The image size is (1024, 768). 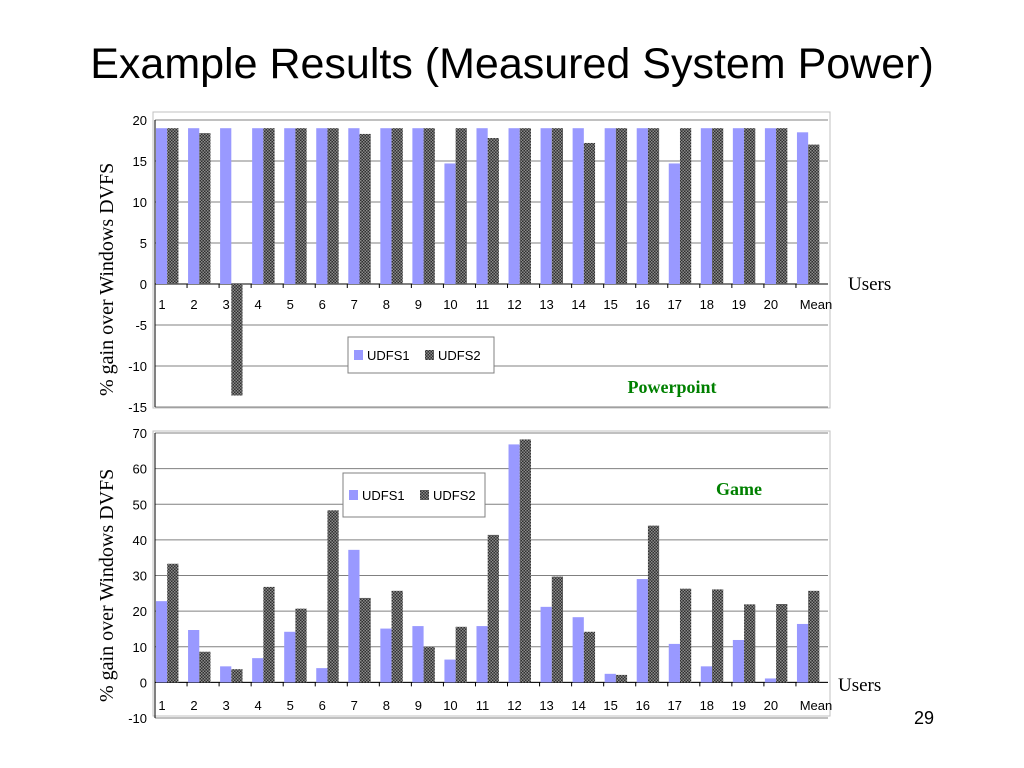 I want to click on legend-label-udfs2: UDFS2, so click(x=459, y=355).